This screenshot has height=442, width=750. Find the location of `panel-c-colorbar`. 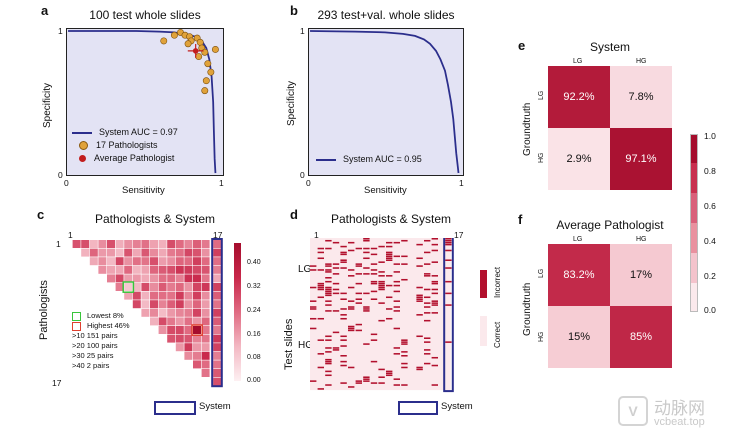

panel-c-colorbar is located at coordinates (237, 312).